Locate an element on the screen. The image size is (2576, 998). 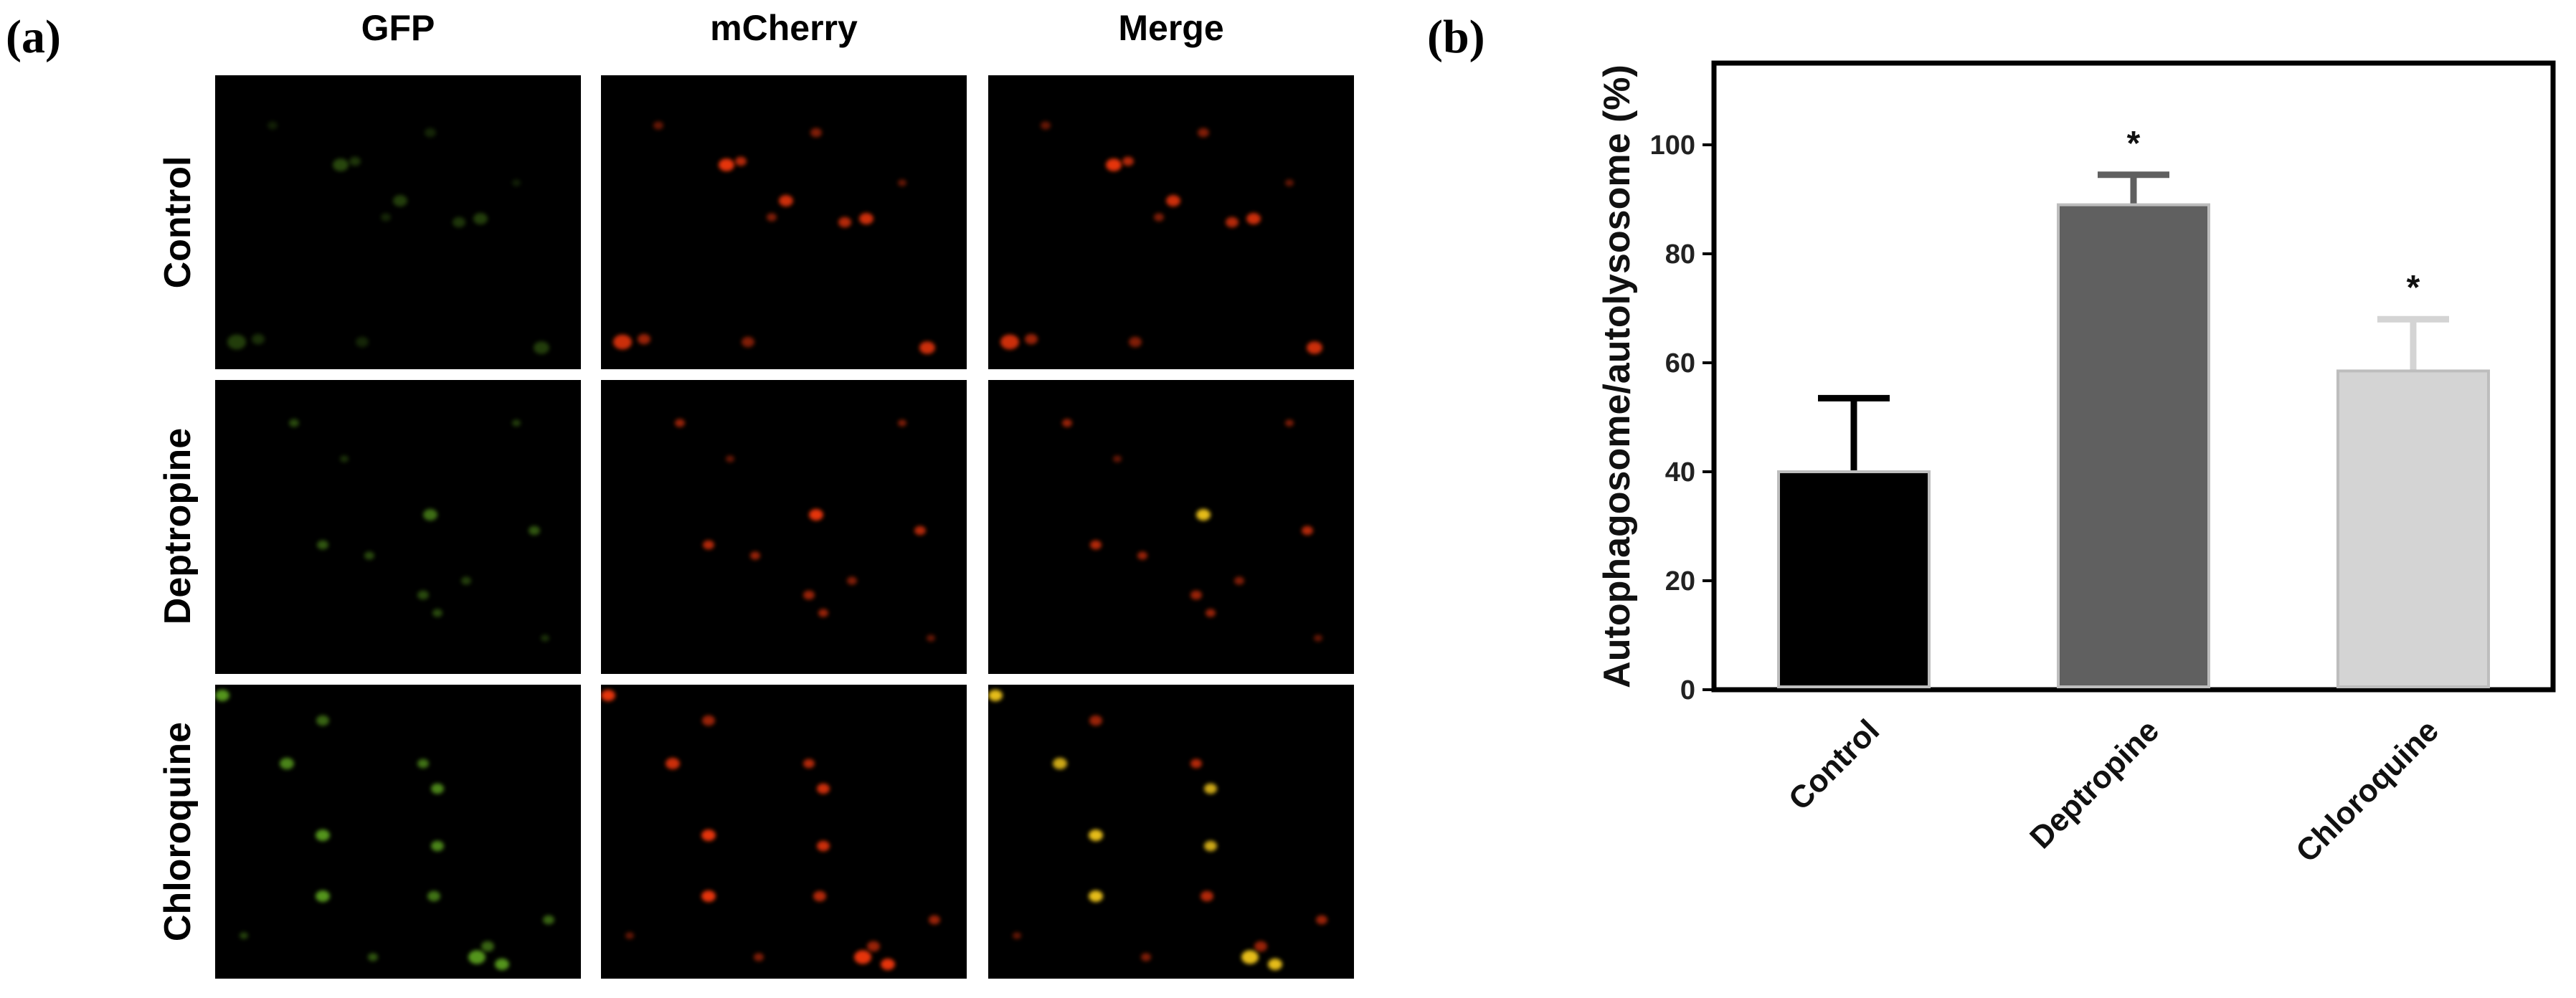
y-tick-label: 20 is located at coordinates (1680, 581).